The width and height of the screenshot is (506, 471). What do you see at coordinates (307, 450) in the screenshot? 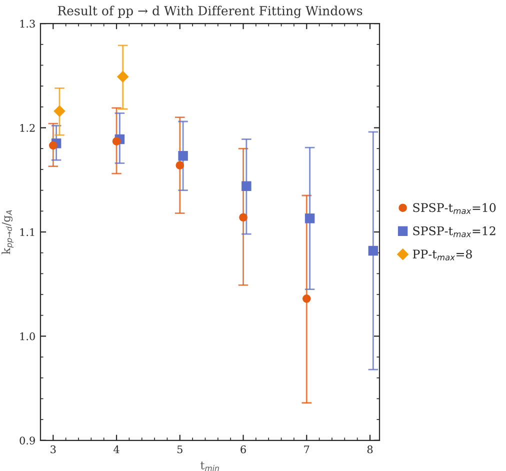
I see `x-tick-label: 7` at bounding box center [307, 450].